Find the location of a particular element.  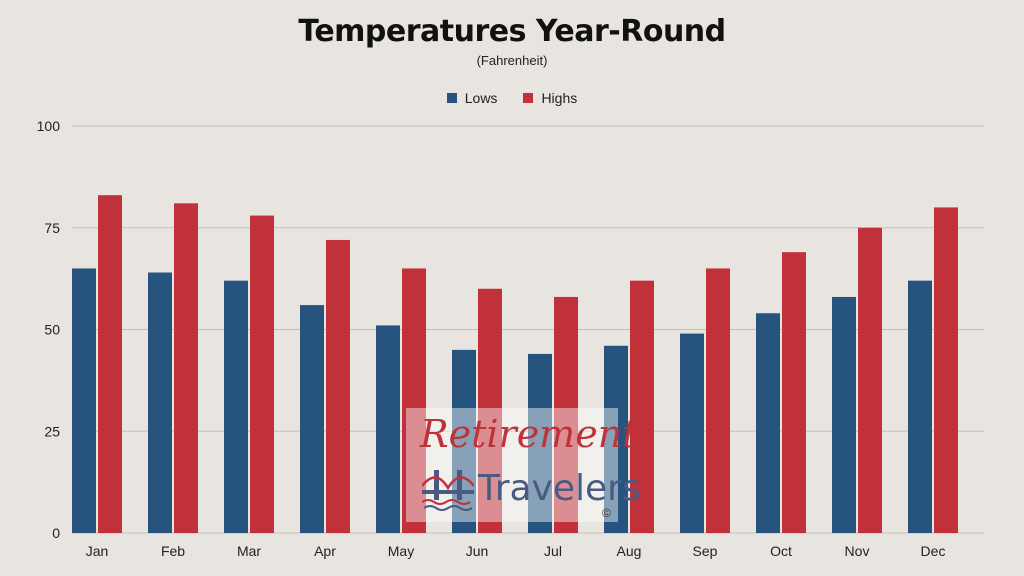

x-tick-label: Dec is located at coordinates (933, 551).